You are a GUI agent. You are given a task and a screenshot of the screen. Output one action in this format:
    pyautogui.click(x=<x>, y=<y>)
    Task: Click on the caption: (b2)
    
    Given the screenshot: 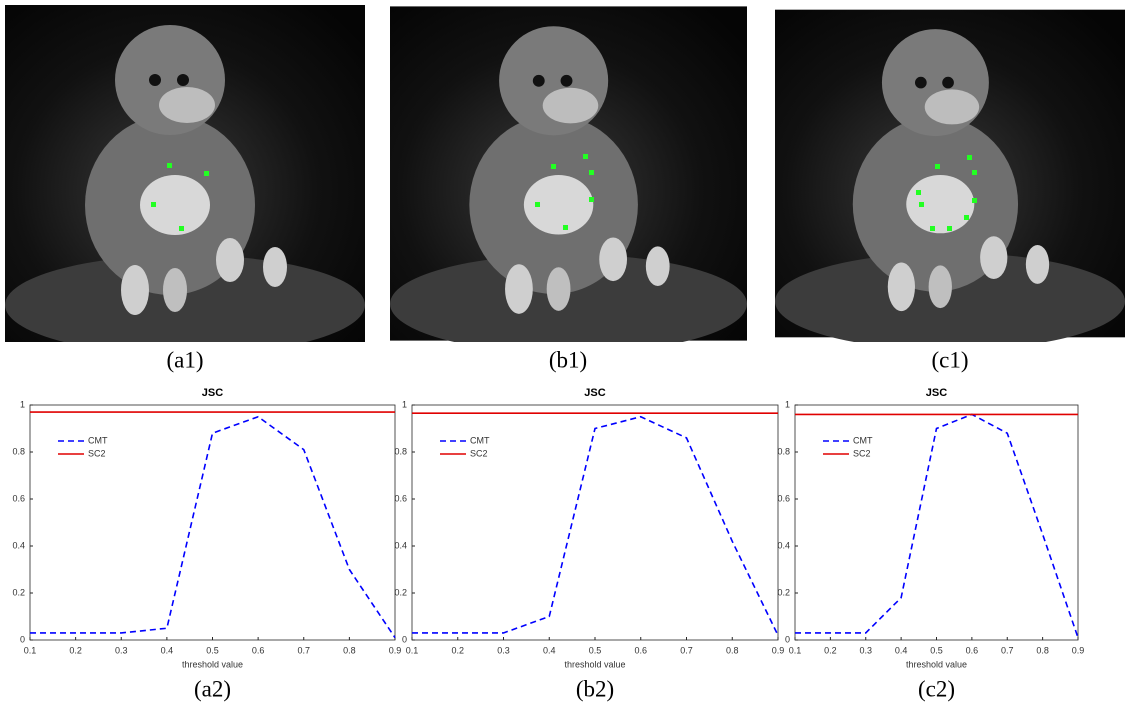 What is the action you would take?
    pyautogui.click(x=595, y=688)
    